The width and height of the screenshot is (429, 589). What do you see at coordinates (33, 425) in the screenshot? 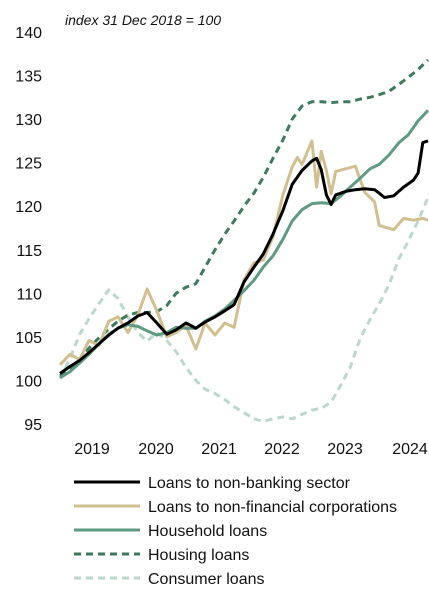
I see `y-tick-label: 95` at bounding box center [33, 425].